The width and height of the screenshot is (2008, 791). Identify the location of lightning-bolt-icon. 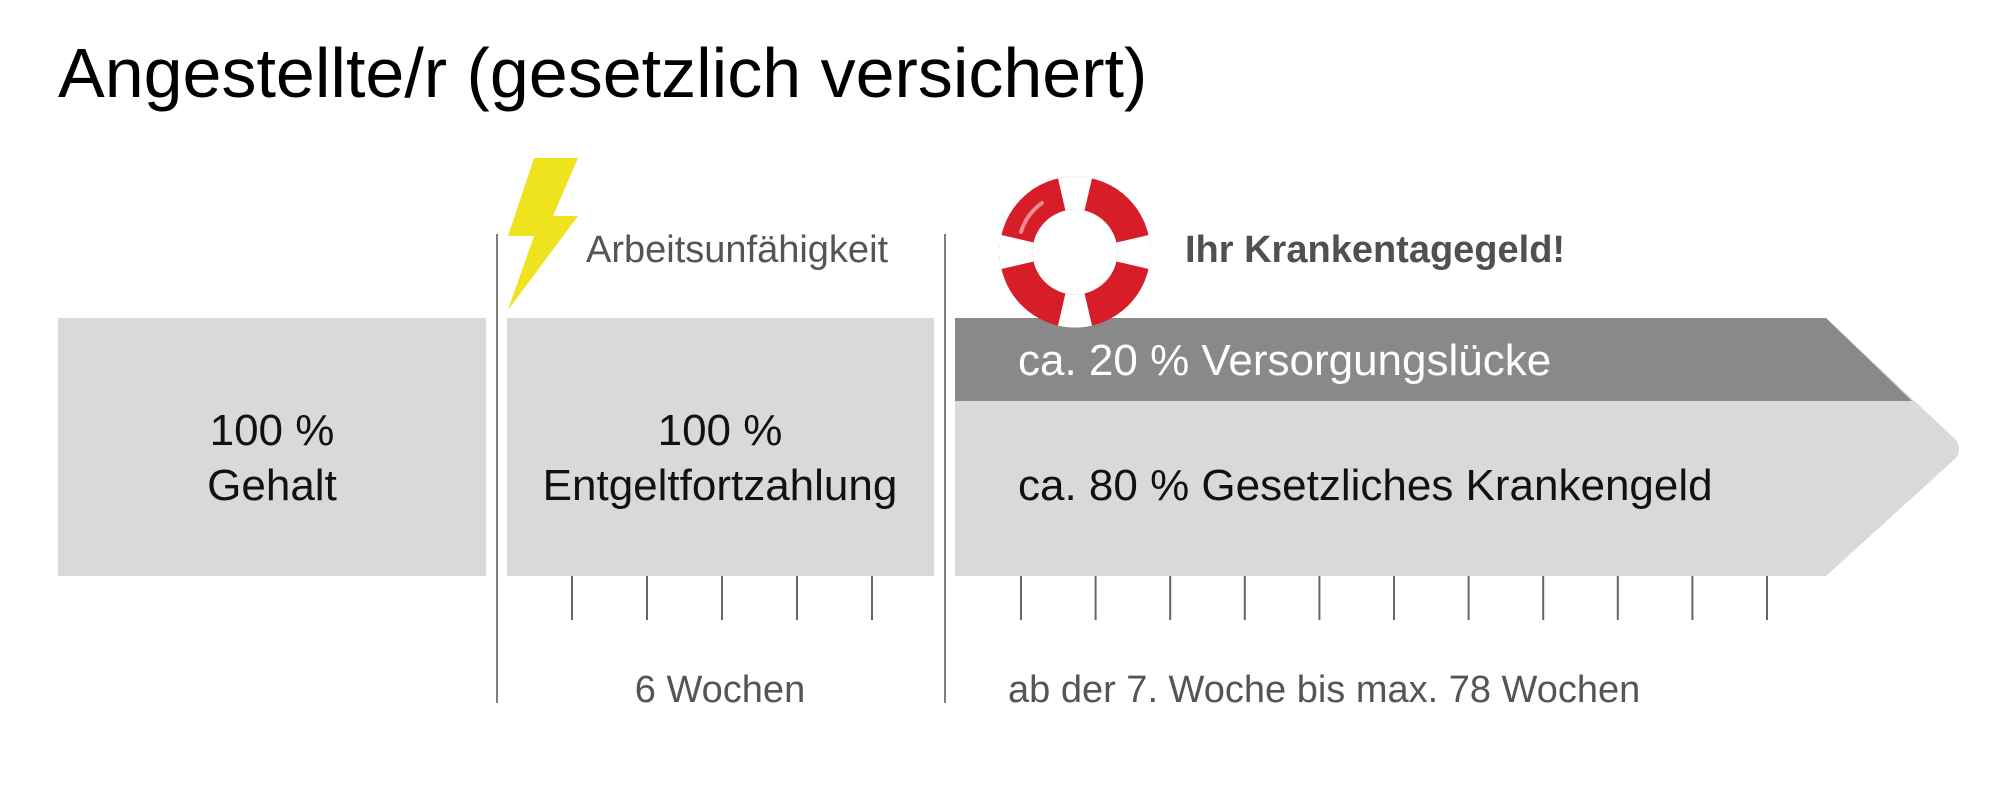
(543, 234).